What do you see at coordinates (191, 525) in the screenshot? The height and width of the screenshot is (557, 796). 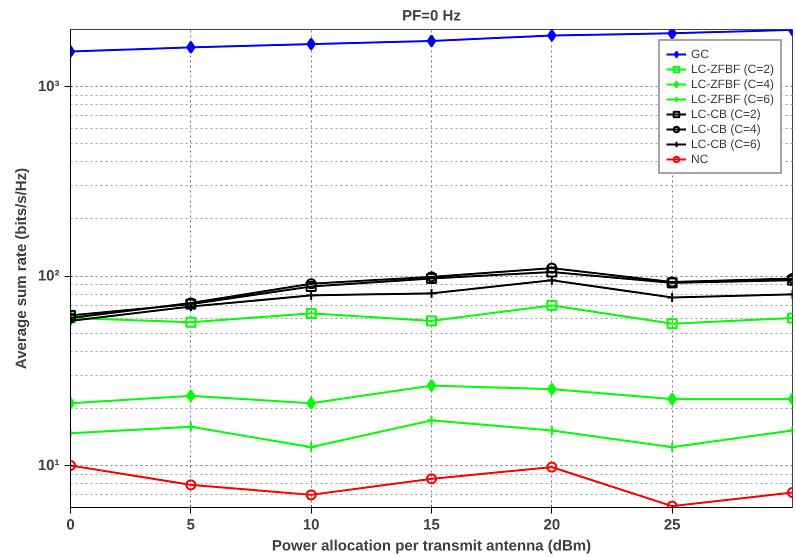 I see `x-tick-label: 5` at bounding box center [191, 525].